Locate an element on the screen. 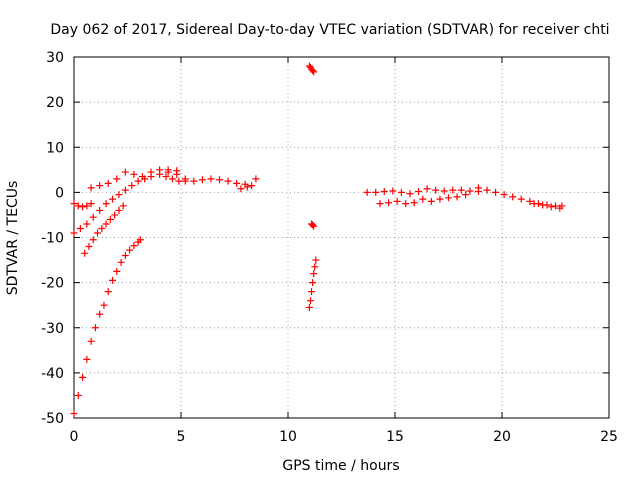 The height and width of the screenshot is (480, 640). x-tick-label: 15 is located at coordinates (395, 437).